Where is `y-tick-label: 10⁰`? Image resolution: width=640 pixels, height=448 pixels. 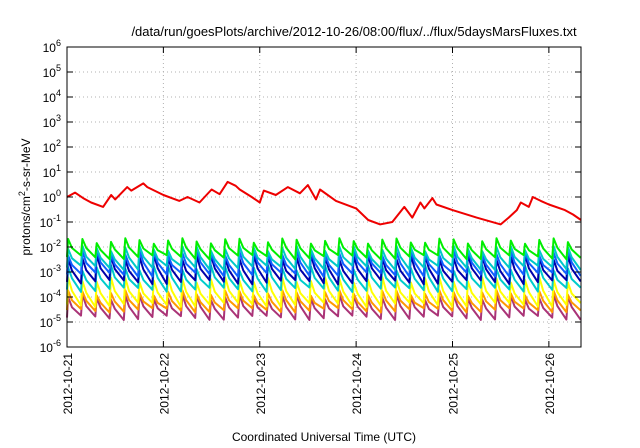 y-tick-label: 10⁰ is located at coordinates (52, 196).